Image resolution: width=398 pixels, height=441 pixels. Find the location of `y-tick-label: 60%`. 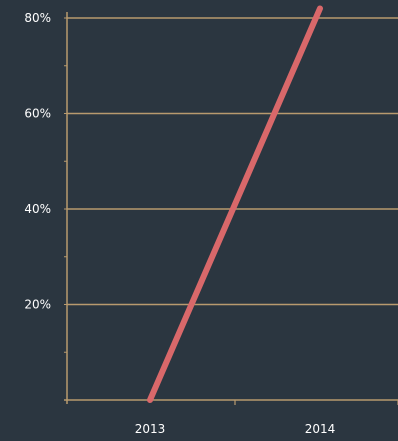

y-tick-label: 60% is located at coordinates (37, 114).